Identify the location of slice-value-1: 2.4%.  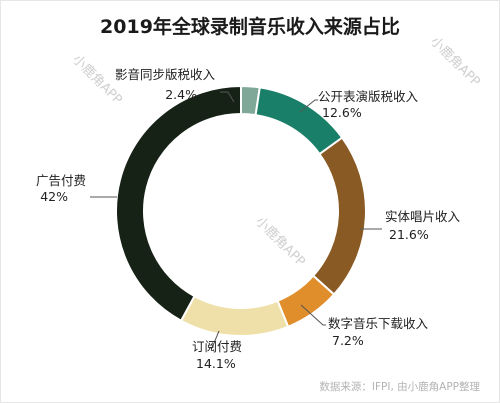
(181, 94).